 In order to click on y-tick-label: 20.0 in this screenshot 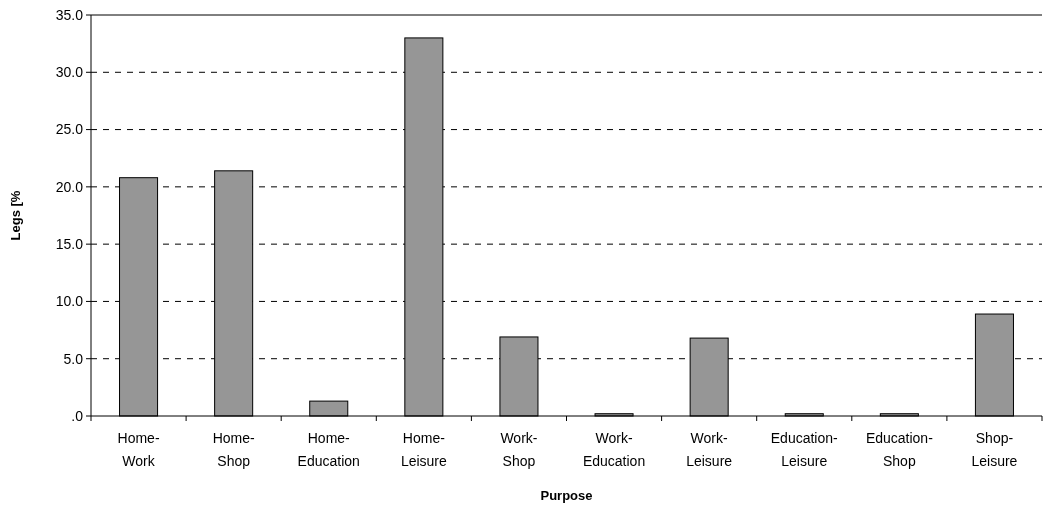, I will do `click(69, 186)`.